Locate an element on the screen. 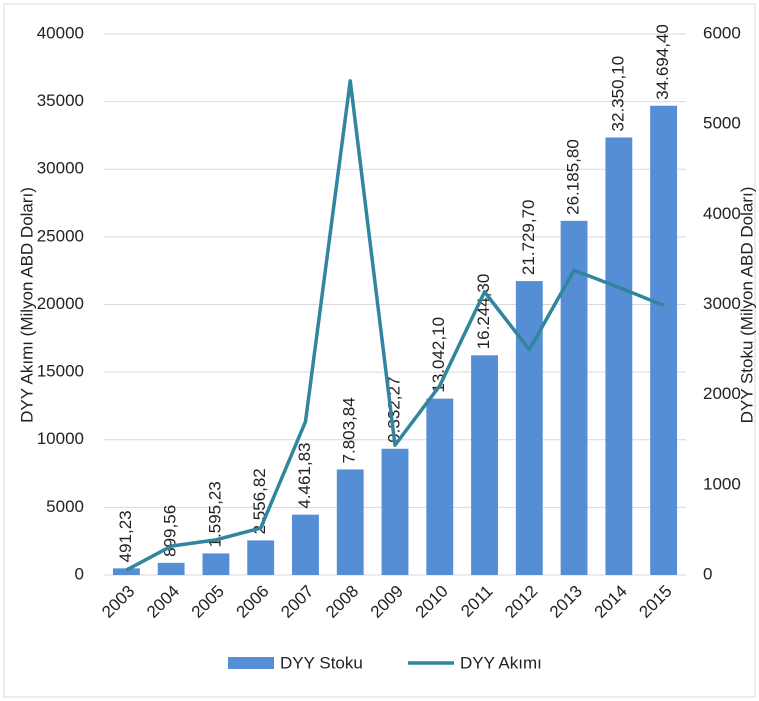  y-tick-label: 40000 is located at coordinates (60, 32).